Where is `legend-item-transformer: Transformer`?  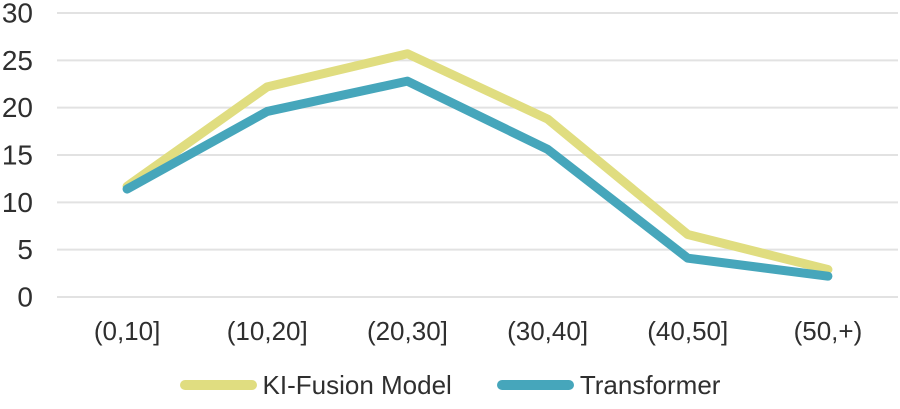
legend-item-transformer: Transformer is located at coordinates (608, 384).